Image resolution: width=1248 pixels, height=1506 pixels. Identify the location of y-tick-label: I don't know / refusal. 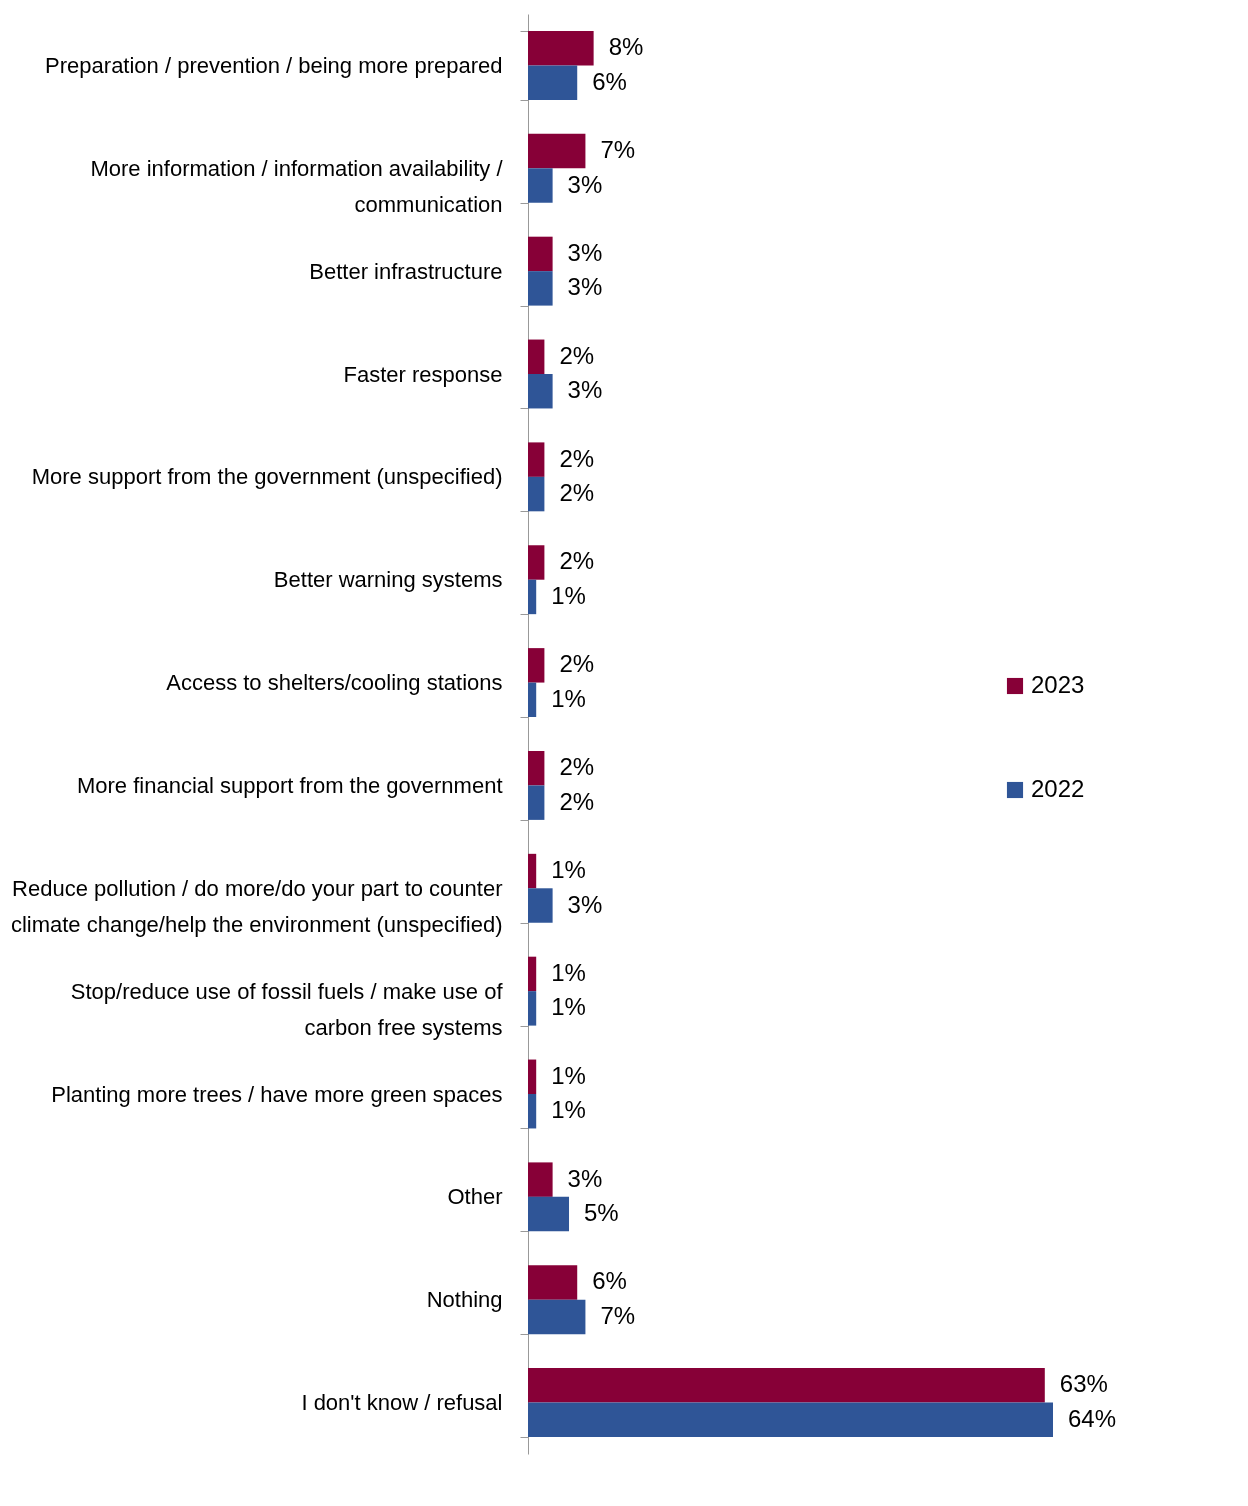
(402, 1403).